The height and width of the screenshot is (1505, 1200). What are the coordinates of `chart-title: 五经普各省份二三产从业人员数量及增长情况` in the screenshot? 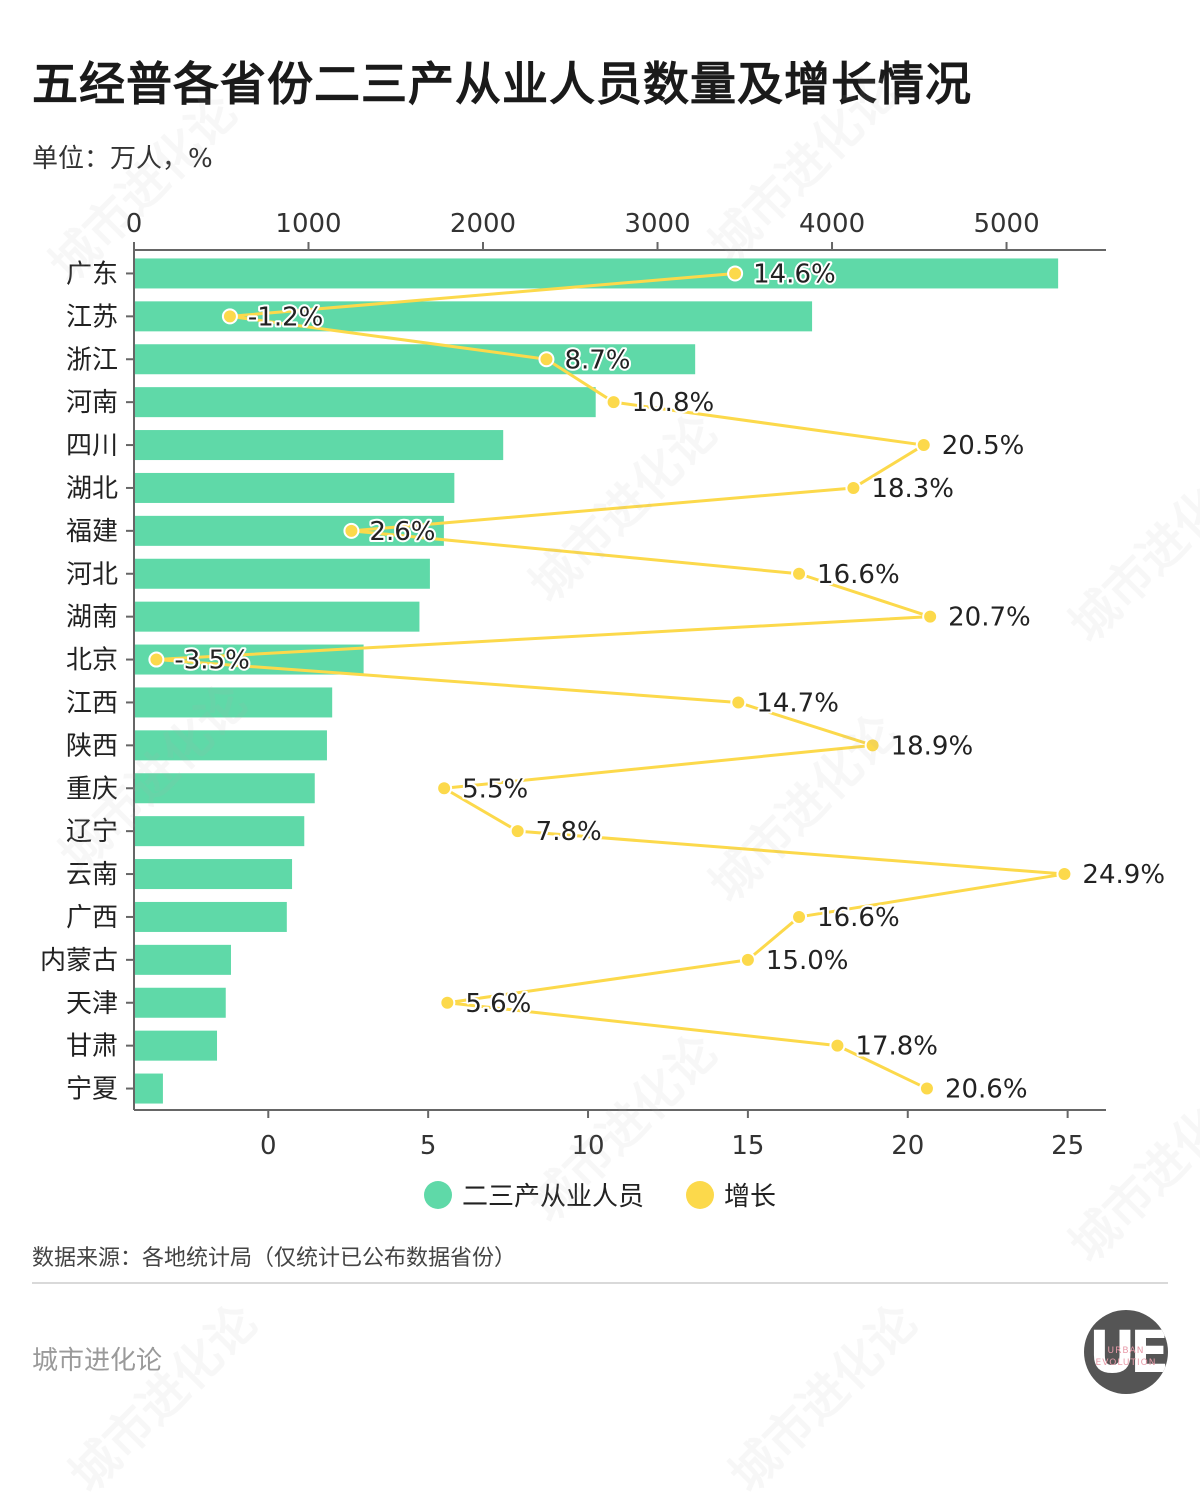 It's located at (502, 84).